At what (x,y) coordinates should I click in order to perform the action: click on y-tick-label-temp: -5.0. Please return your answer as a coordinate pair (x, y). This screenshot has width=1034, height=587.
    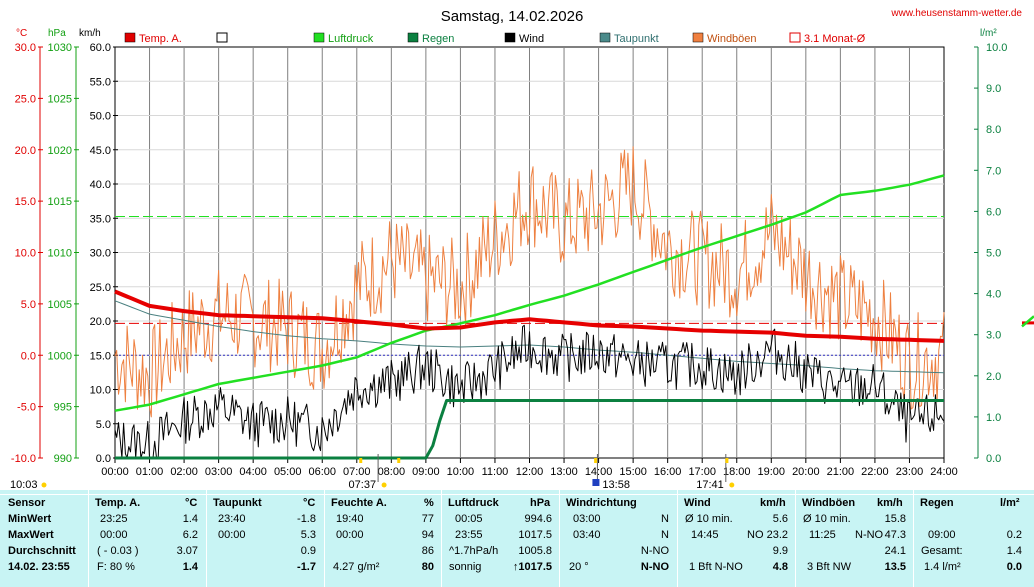
    Looking at the image, I should click on (26, 408).